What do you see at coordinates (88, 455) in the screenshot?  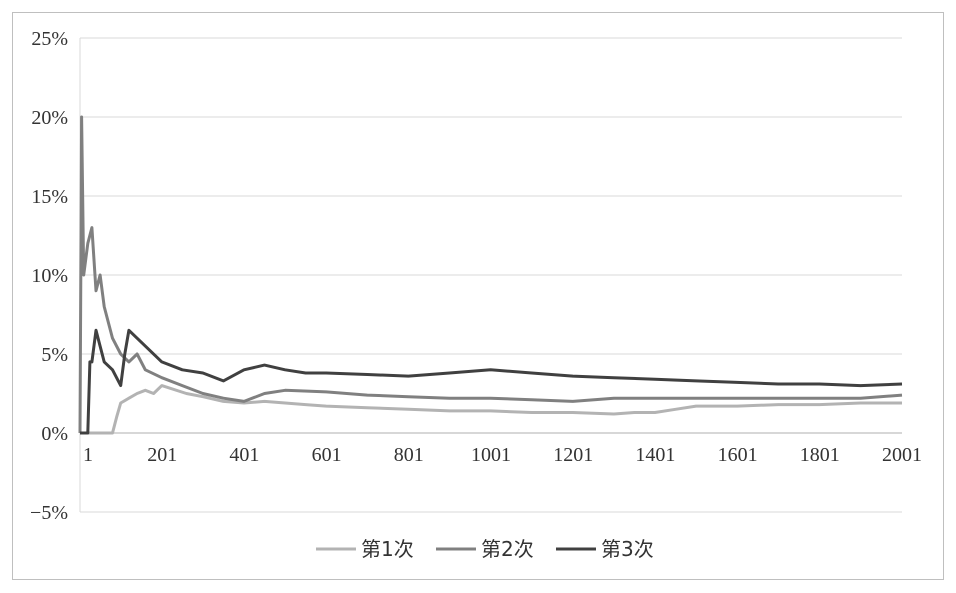 I see `x-tick-label: 1` at bounding box center [88, 455].